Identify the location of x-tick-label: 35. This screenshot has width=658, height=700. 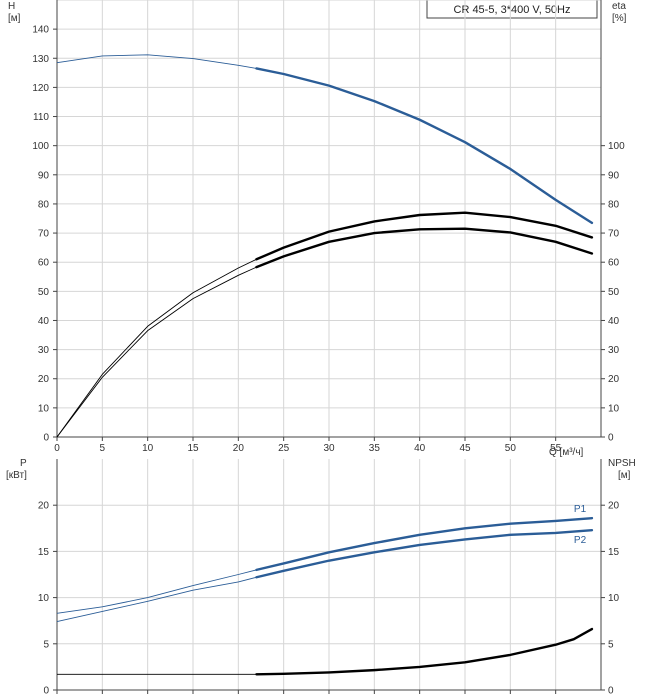
(375, 448).